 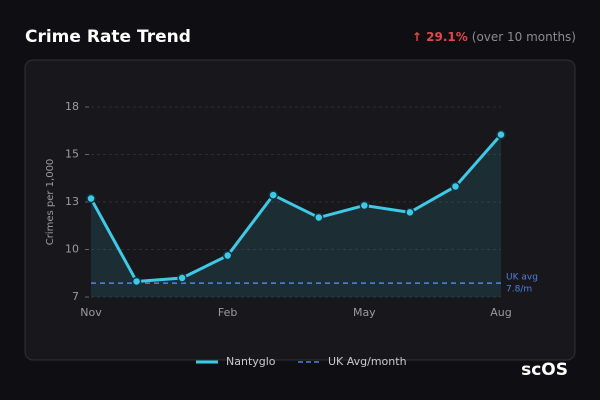 What do you see at coordinates (367, 361) in the screenshot?
I see `legend-label: UK Avg/month` at bounding box center [367, 361].